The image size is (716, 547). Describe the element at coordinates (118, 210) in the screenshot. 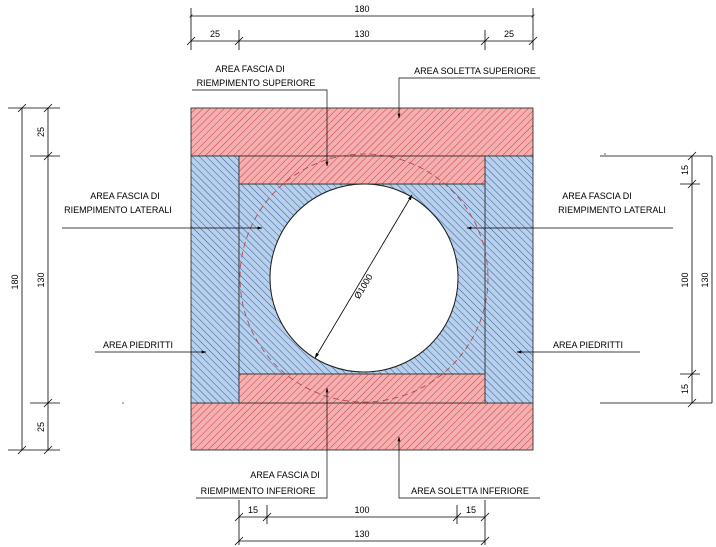

I see `label-left-fill-2: RIEMPIMENTO LATERALI` at that location.